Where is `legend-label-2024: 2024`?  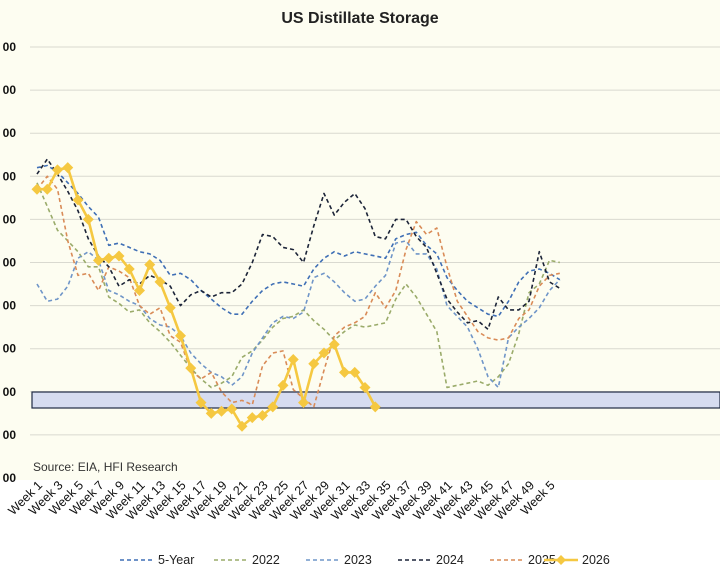
legend-label-2024: 2024 is located at coordinates (450, 560).